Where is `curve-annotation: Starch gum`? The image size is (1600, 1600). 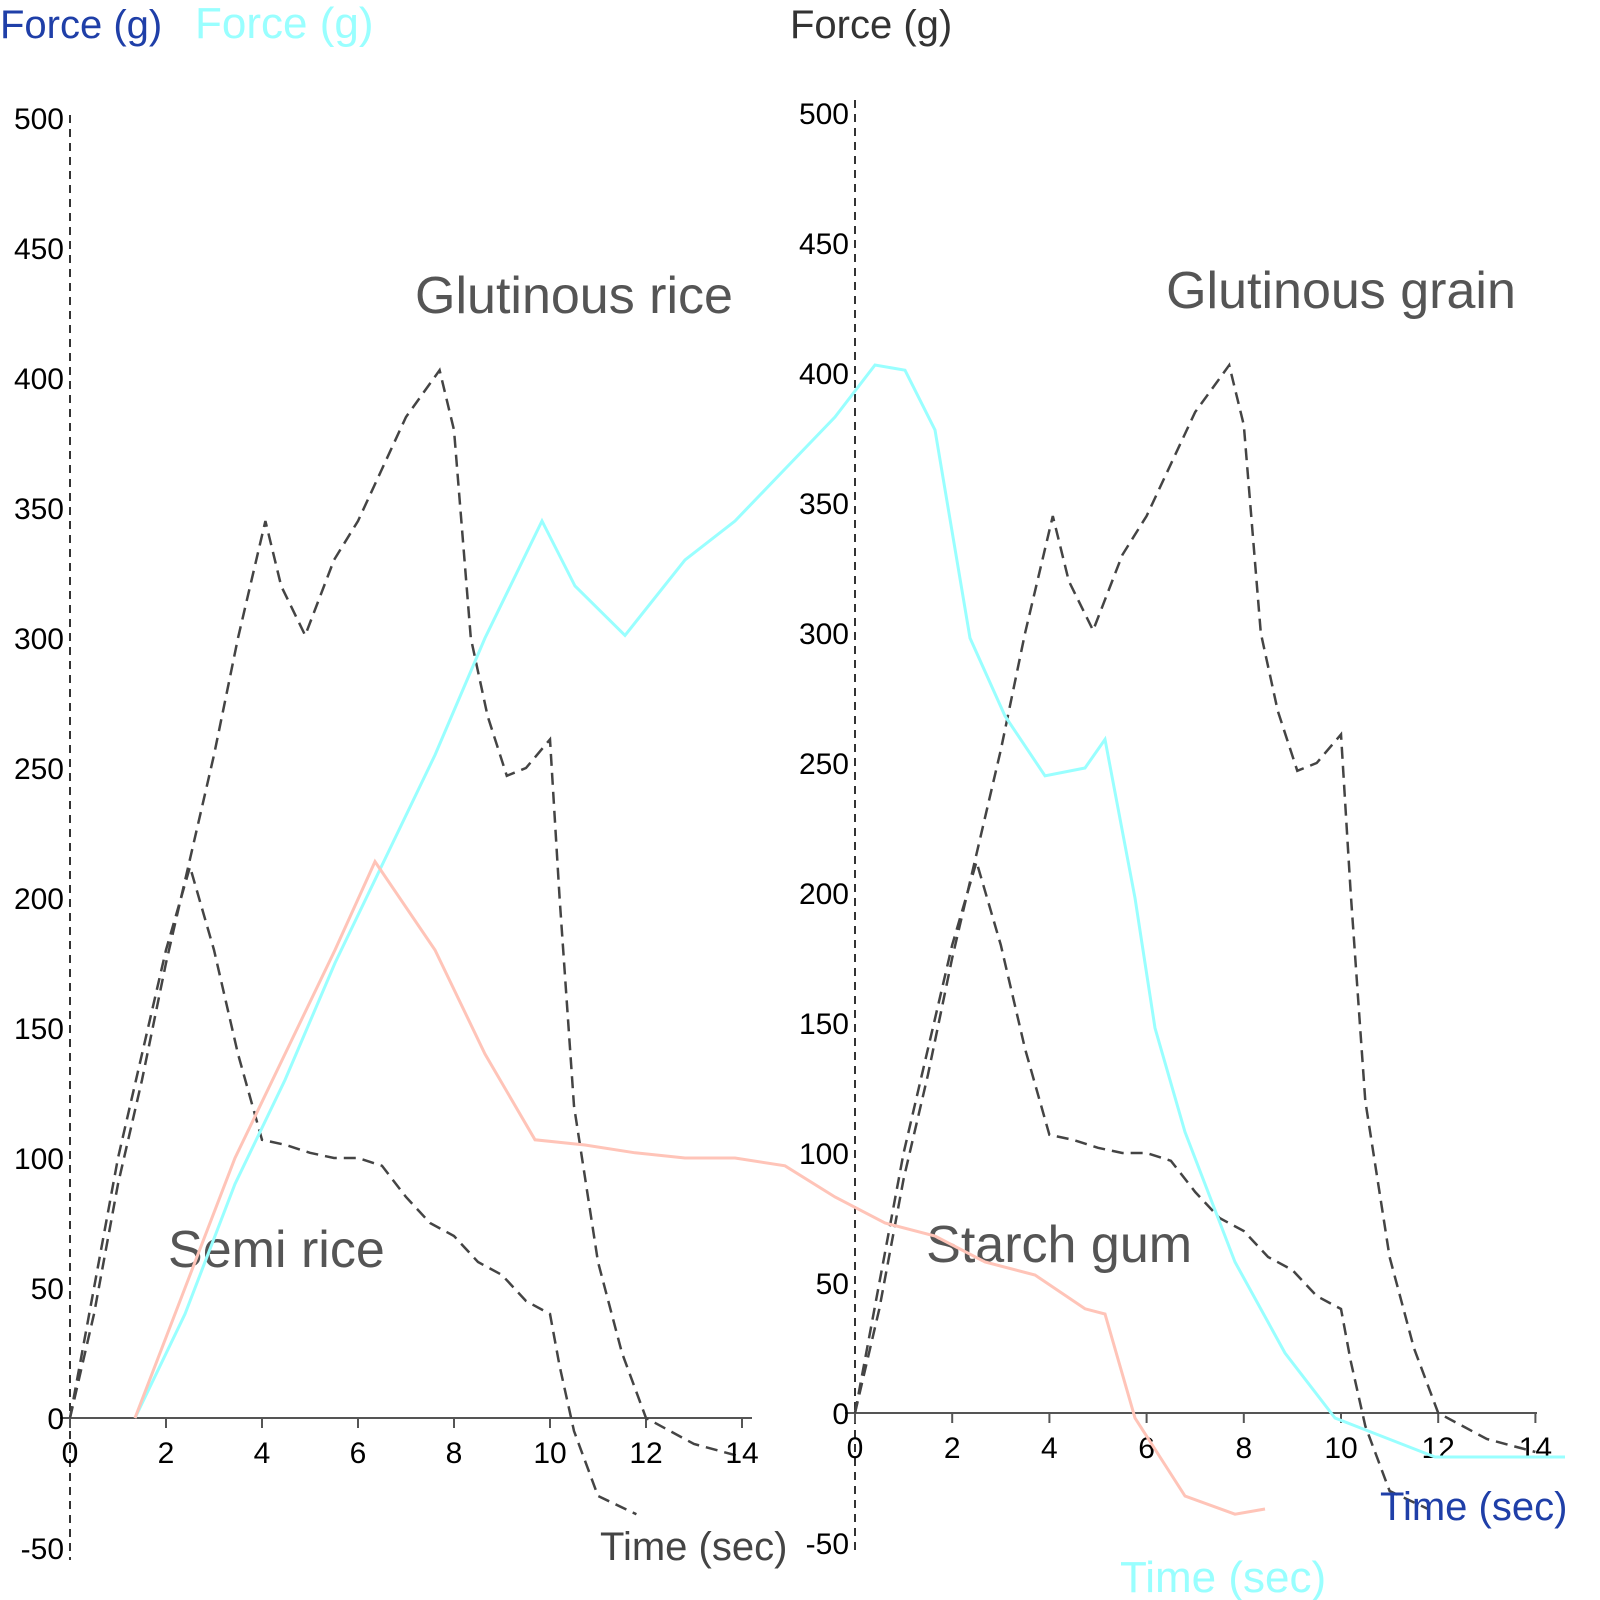 curve-annotation: Starch gum is located at coordinates (1059, 1245).